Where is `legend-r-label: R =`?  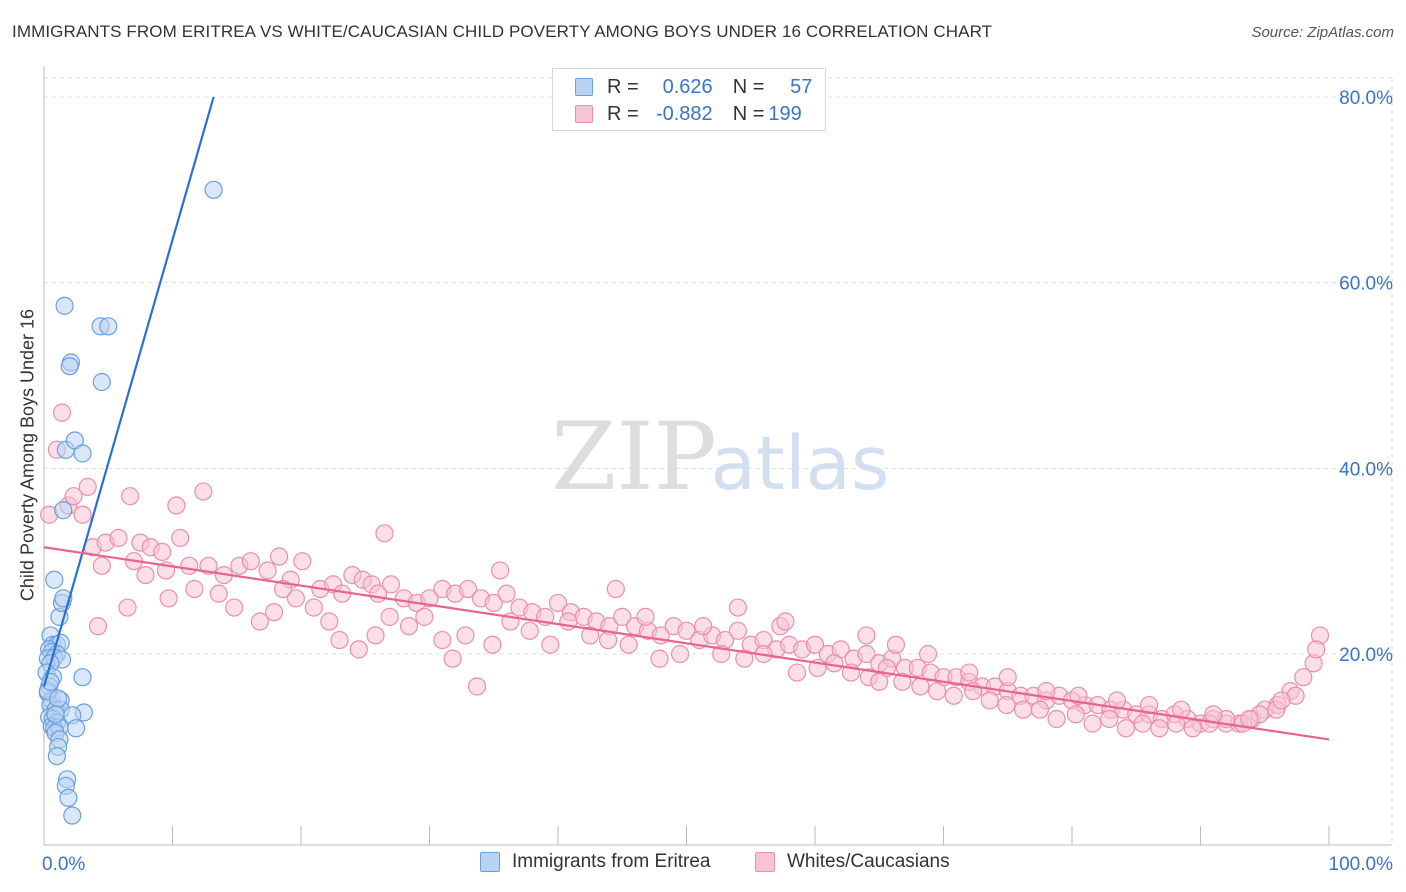 legend-r-label: R = is located at coordinates (623, 113).